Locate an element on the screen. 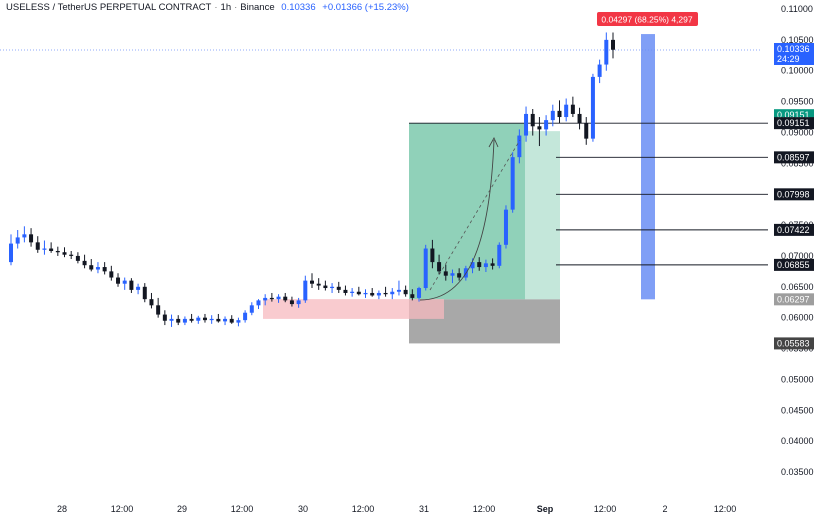  price-tick-label: 0.04000 is located at coordinates (797, 441).